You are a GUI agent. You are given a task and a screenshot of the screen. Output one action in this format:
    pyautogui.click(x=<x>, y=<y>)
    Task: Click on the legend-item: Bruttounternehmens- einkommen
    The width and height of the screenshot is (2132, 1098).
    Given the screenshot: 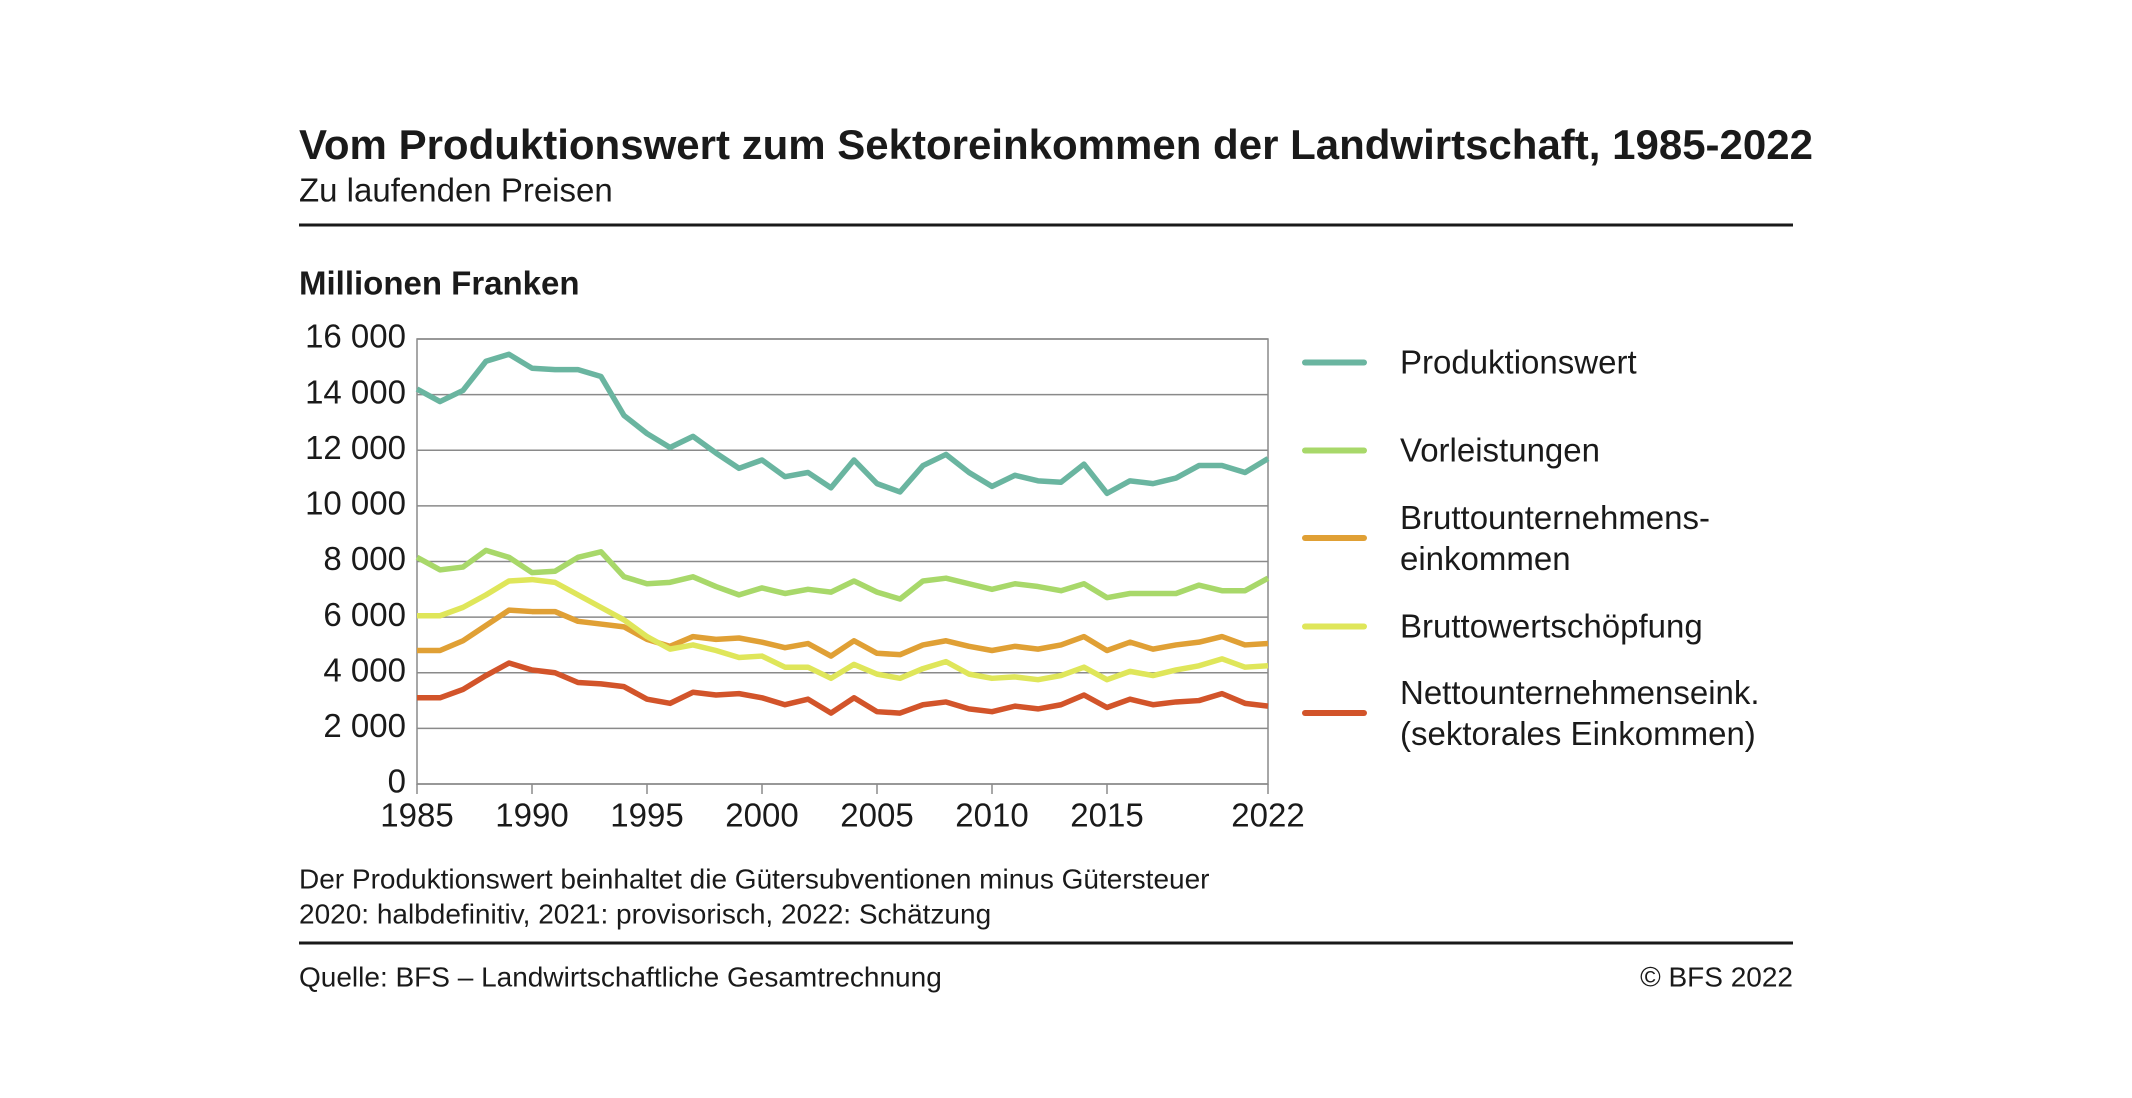 What is the action you would take?
    pyautogui.click(x=1506, y=538)
    